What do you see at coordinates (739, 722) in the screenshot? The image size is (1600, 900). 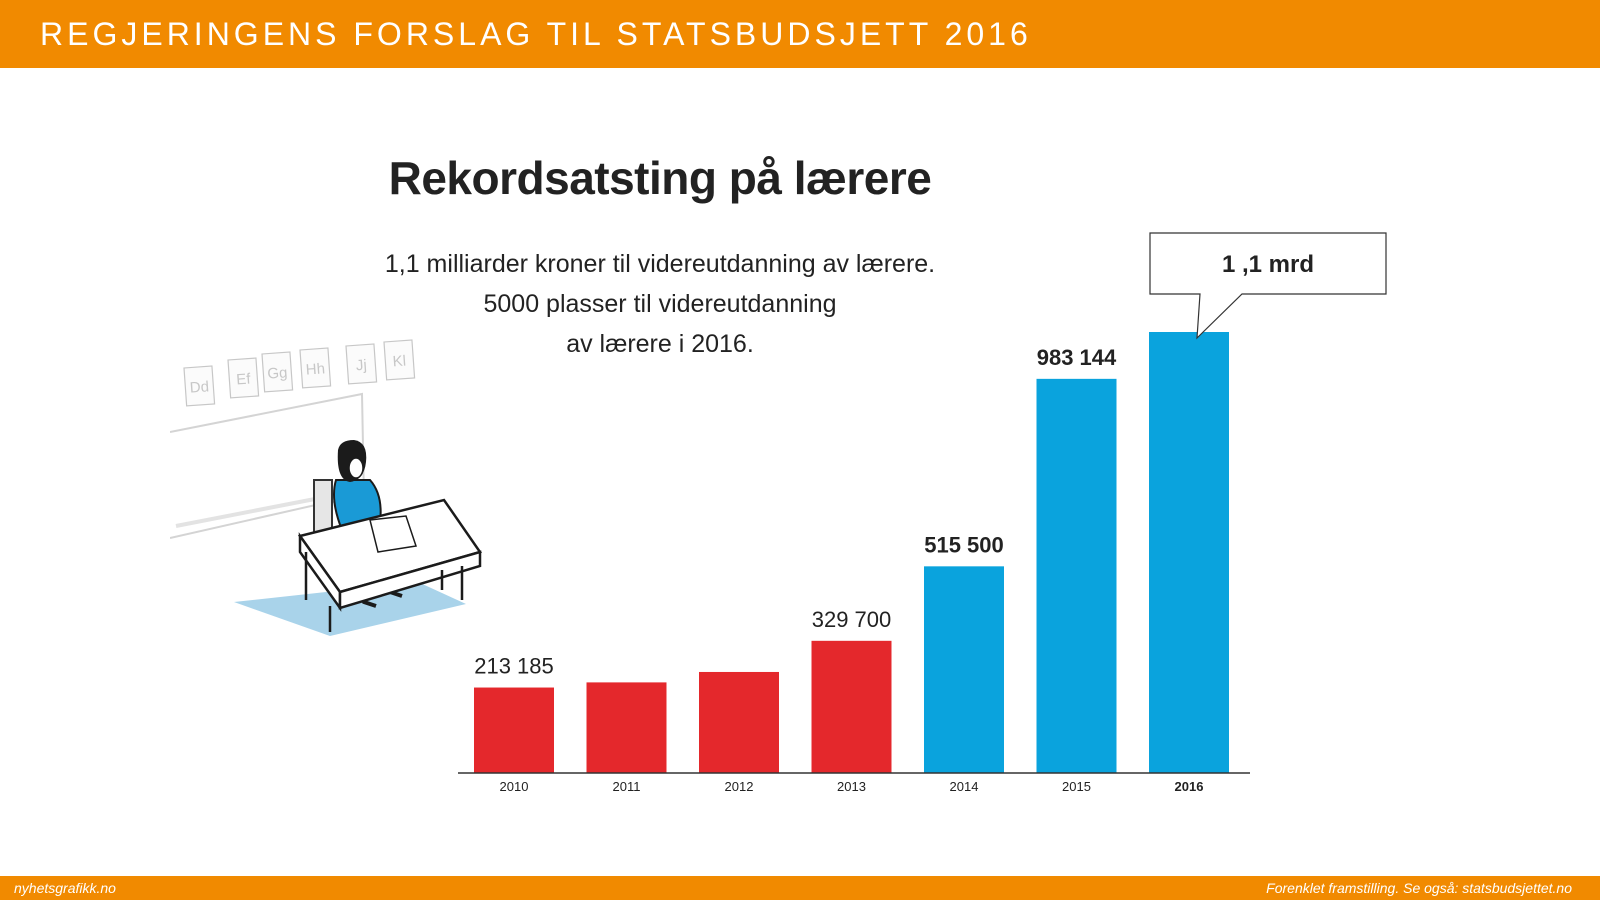 I see `bar-2012` at bounding box center [739, 722].